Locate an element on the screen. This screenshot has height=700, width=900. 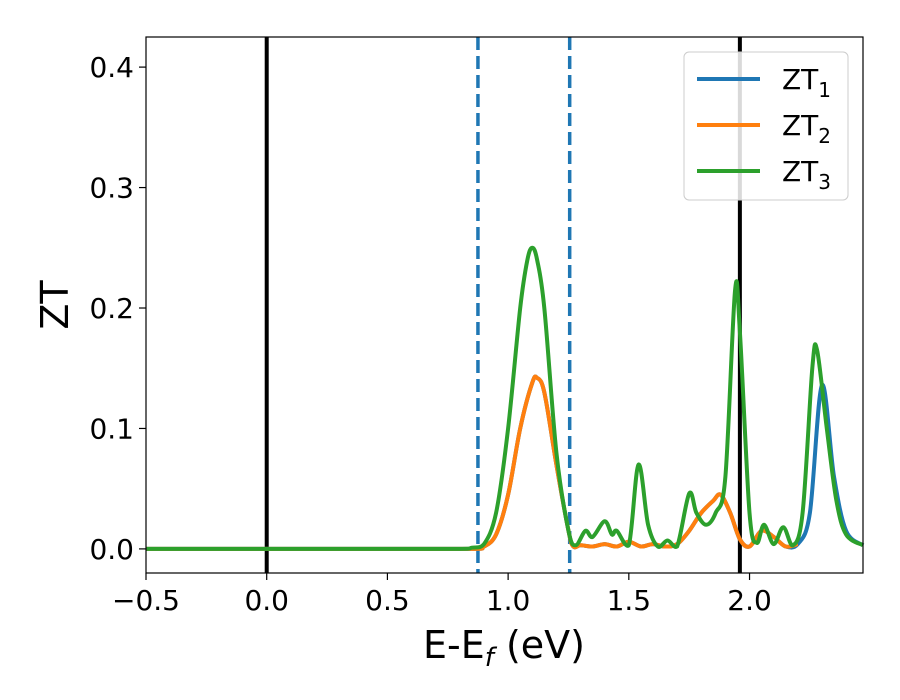
y-tick-label: 0.0 is located at coordinates (111, 549).